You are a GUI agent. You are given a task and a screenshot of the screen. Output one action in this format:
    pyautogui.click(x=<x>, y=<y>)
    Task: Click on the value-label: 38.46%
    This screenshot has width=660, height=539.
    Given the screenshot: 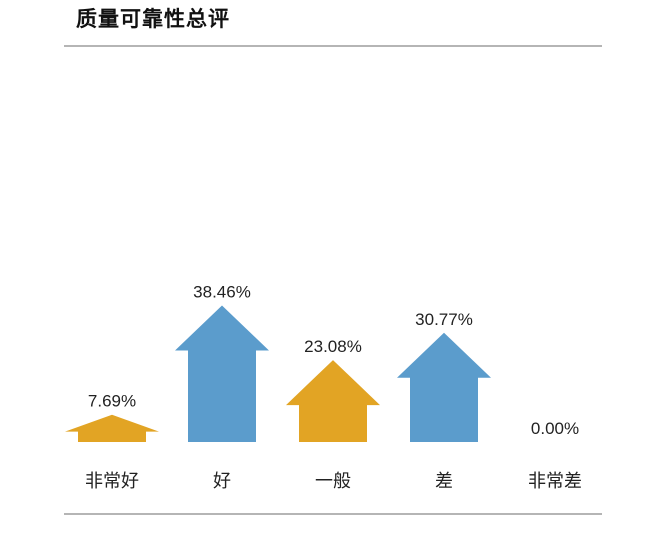 What is the action you would take?
    pyautogui.click(x=222, y=291)
    